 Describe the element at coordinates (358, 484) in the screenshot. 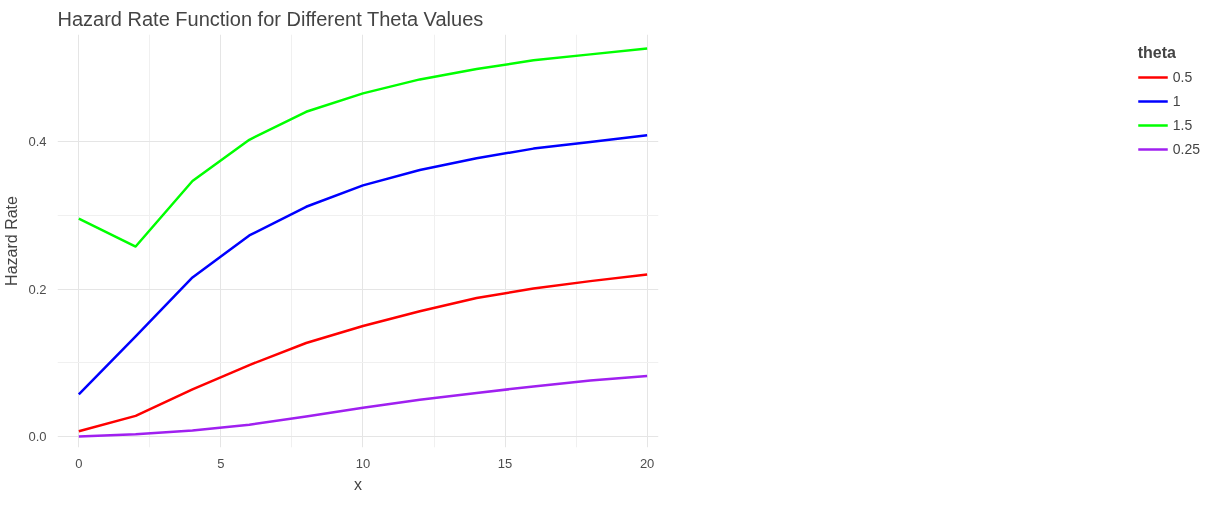

I see `x-axis-title: x` at that location.